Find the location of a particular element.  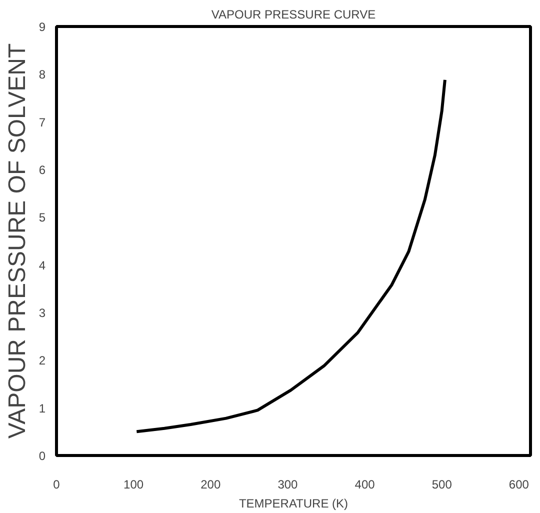

y-axis-title: VAPOUR PRESSURE OF SOLVENT is located at coordinates (17, 241).